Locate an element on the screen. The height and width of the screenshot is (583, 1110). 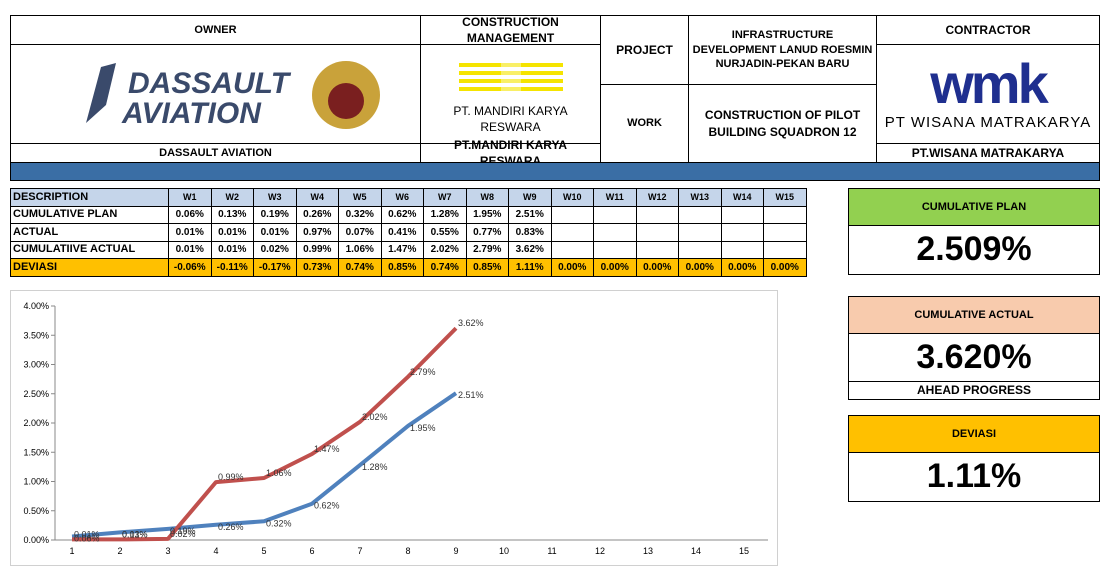
swoosh is located at coordinates (100, 93).